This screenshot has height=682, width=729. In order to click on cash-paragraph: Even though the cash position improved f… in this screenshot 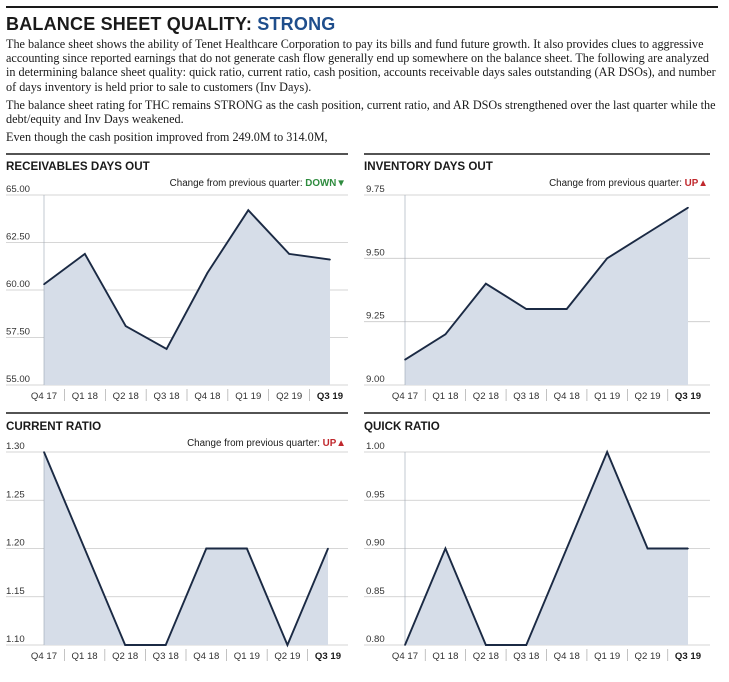, I will do `click(167, 137)`.